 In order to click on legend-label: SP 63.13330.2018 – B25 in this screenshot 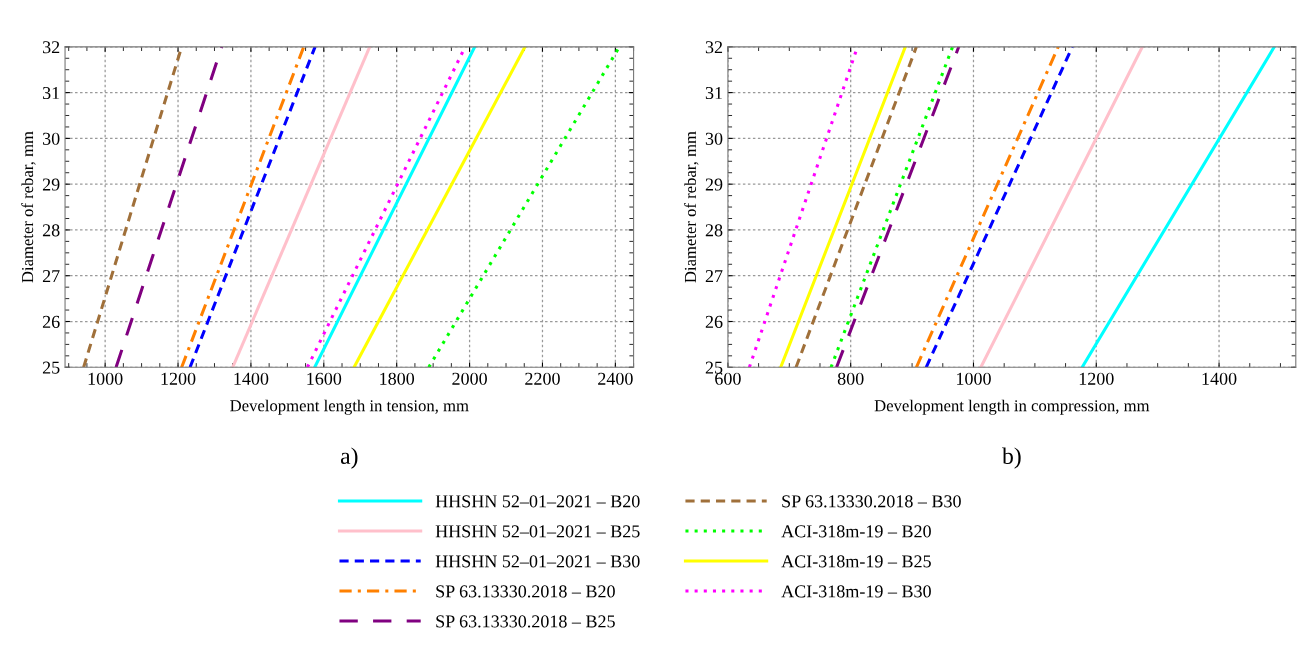, I will do `click(525, 621)`.